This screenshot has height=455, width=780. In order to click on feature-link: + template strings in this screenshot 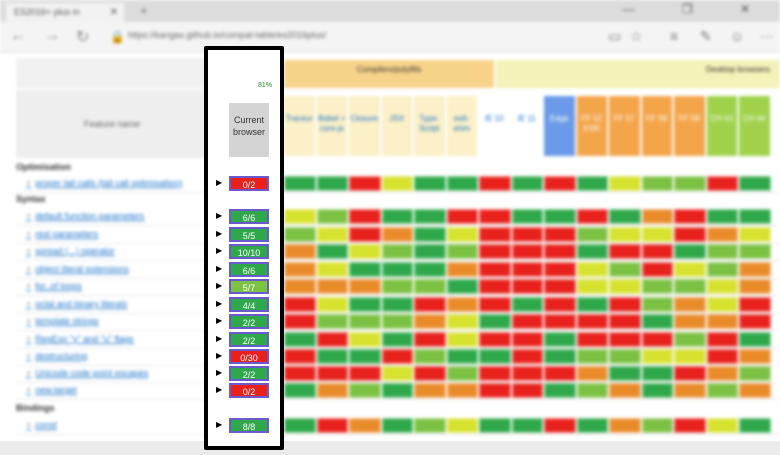, I will do `click(62, 321)`.